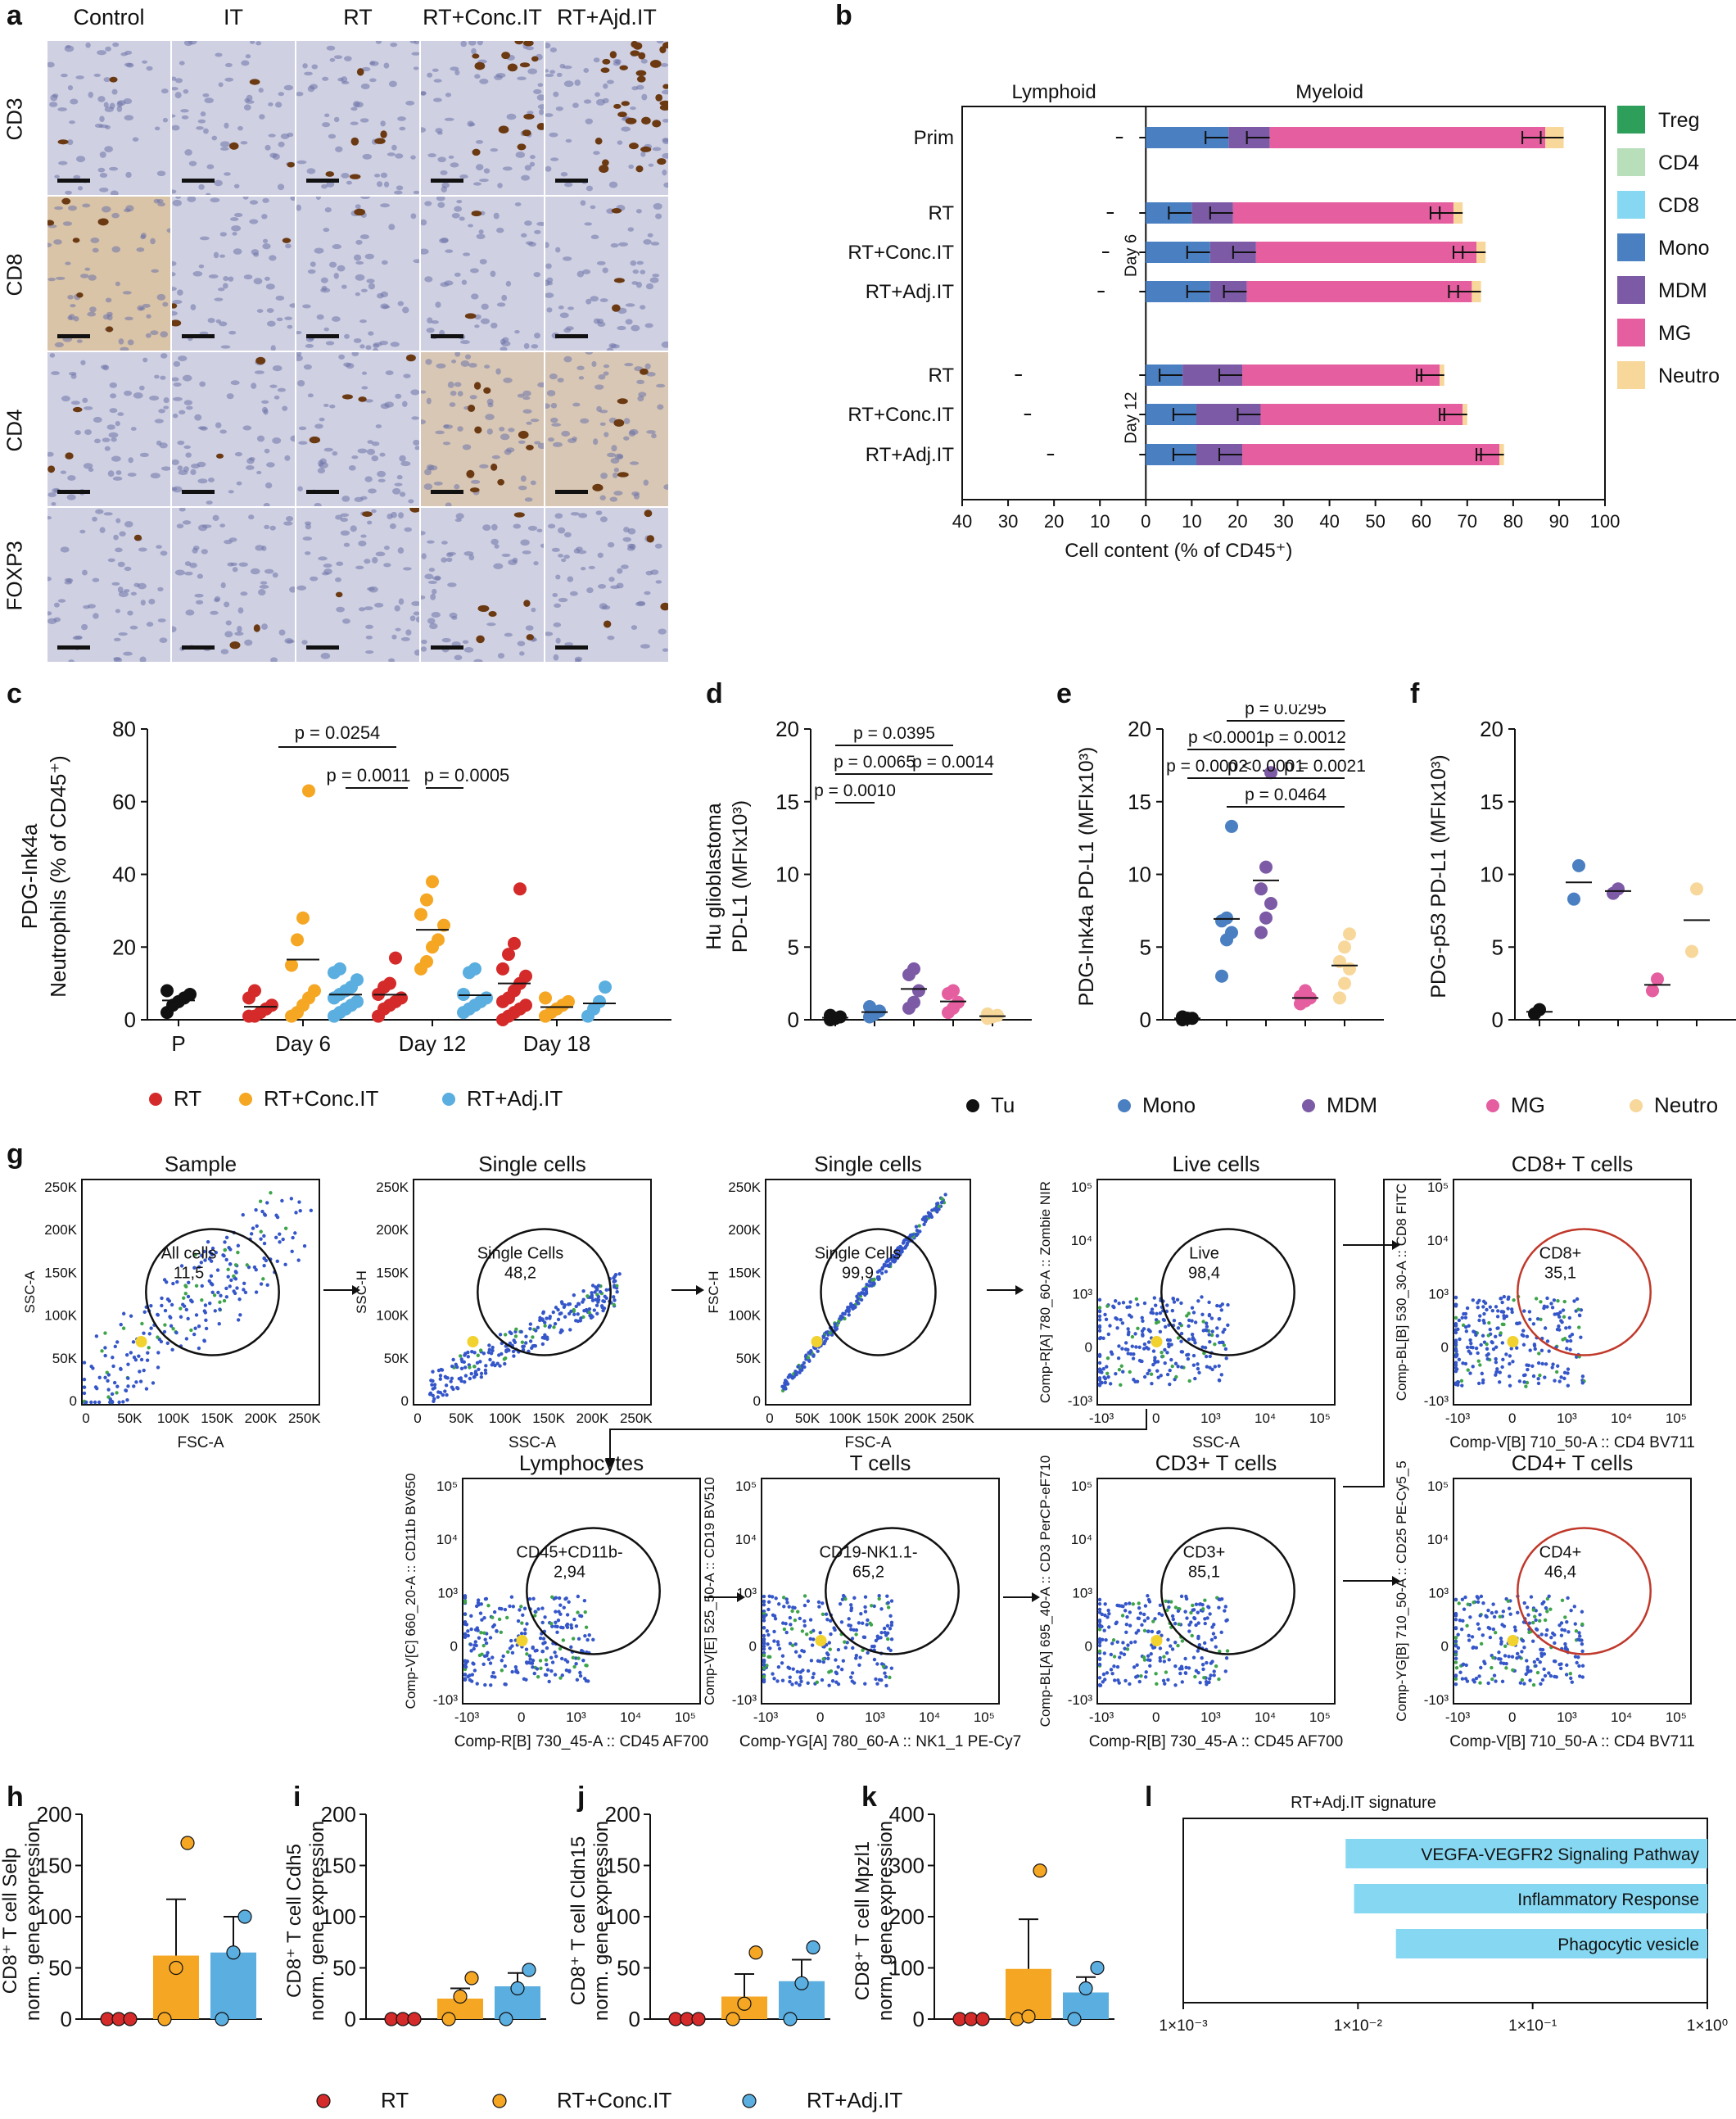 The image size is (1736, 2119). What do you see at coordinates (808, 1418) in the screenshot?
I see `x-tick-label: 50K` at bounding box center [808, 1418].